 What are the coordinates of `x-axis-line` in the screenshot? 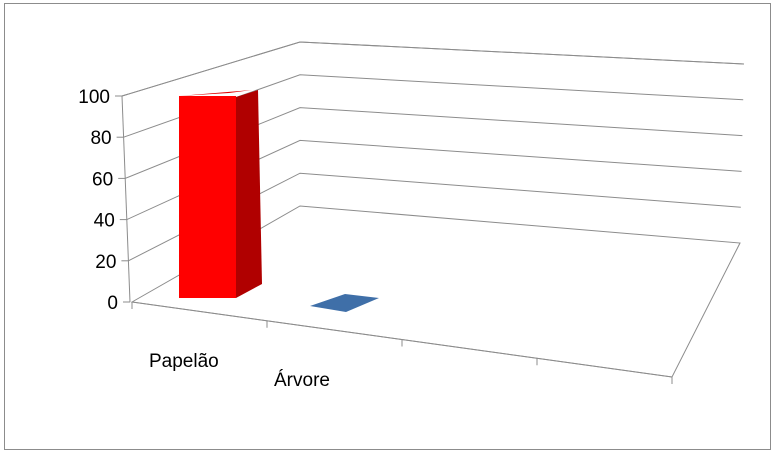 It's located at (402, 339).